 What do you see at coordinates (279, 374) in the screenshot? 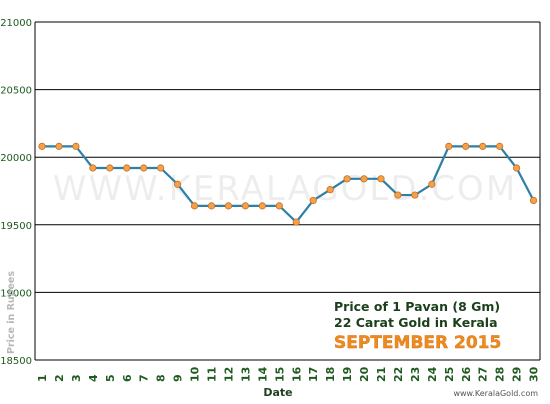
I see `x-tick-label: 15` at bounding box center [279, 374].